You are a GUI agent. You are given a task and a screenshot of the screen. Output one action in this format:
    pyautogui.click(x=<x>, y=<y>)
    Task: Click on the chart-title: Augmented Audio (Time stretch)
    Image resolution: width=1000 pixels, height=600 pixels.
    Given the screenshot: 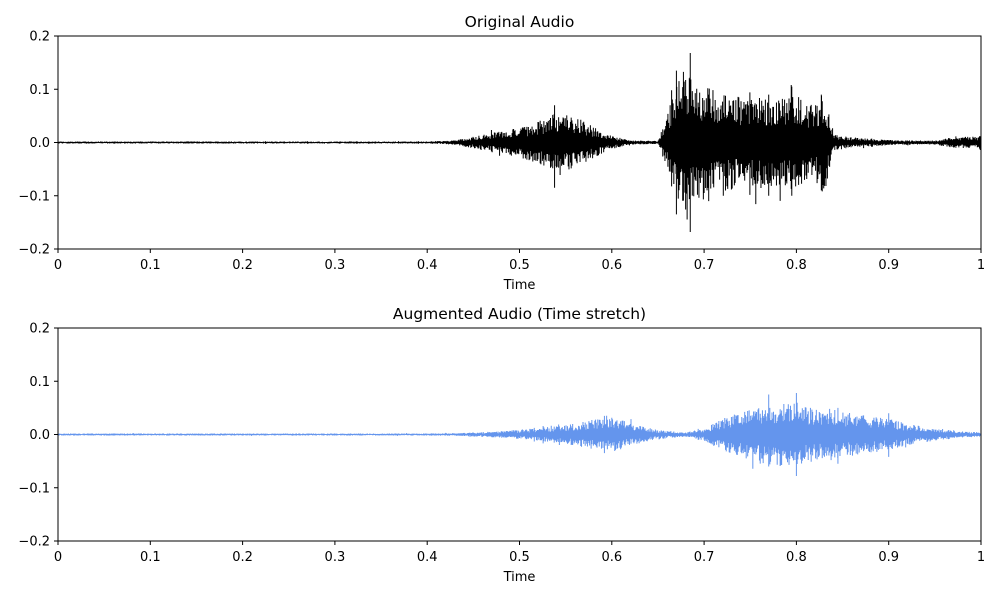 What is the action you would take?
    pyautogui.click(x=519, y=314)
    